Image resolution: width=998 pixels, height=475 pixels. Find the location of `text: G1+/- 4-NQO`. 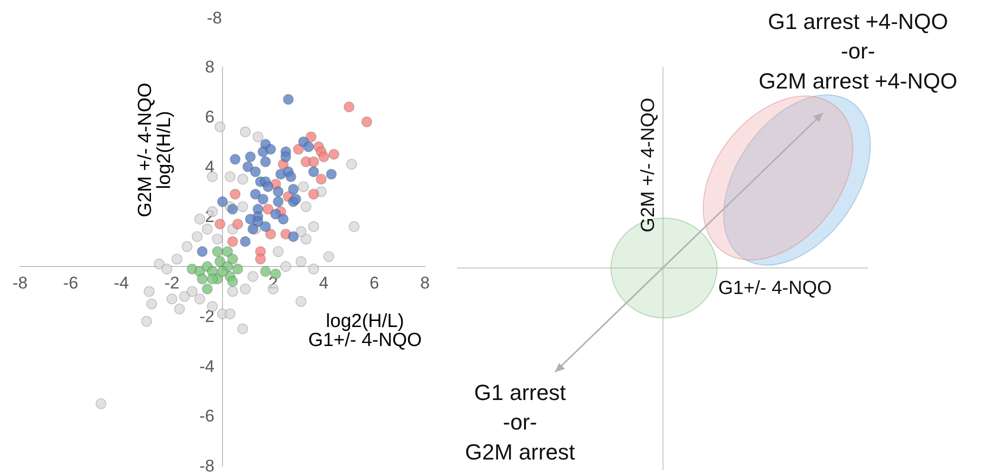

text: G1+/- 4-NQO is located at coordinates (775, 288).